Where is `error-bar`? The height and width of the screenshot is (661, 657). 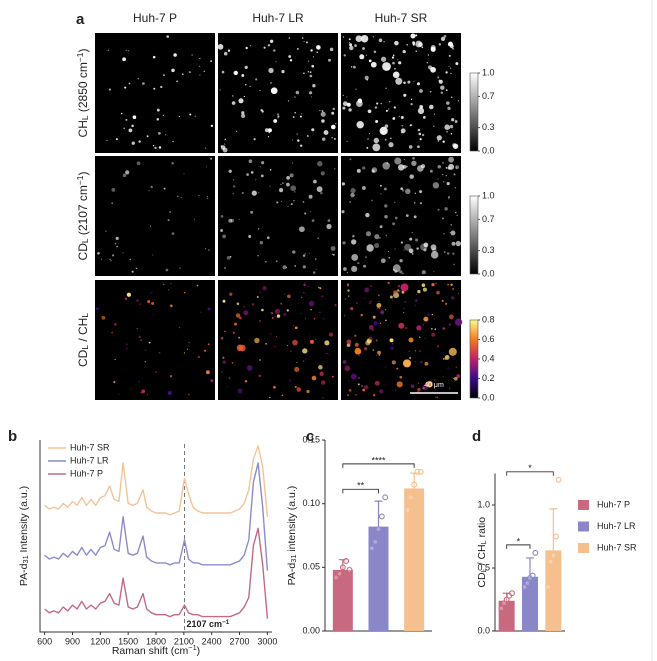
error-bar is located at coordinates (553, 529).